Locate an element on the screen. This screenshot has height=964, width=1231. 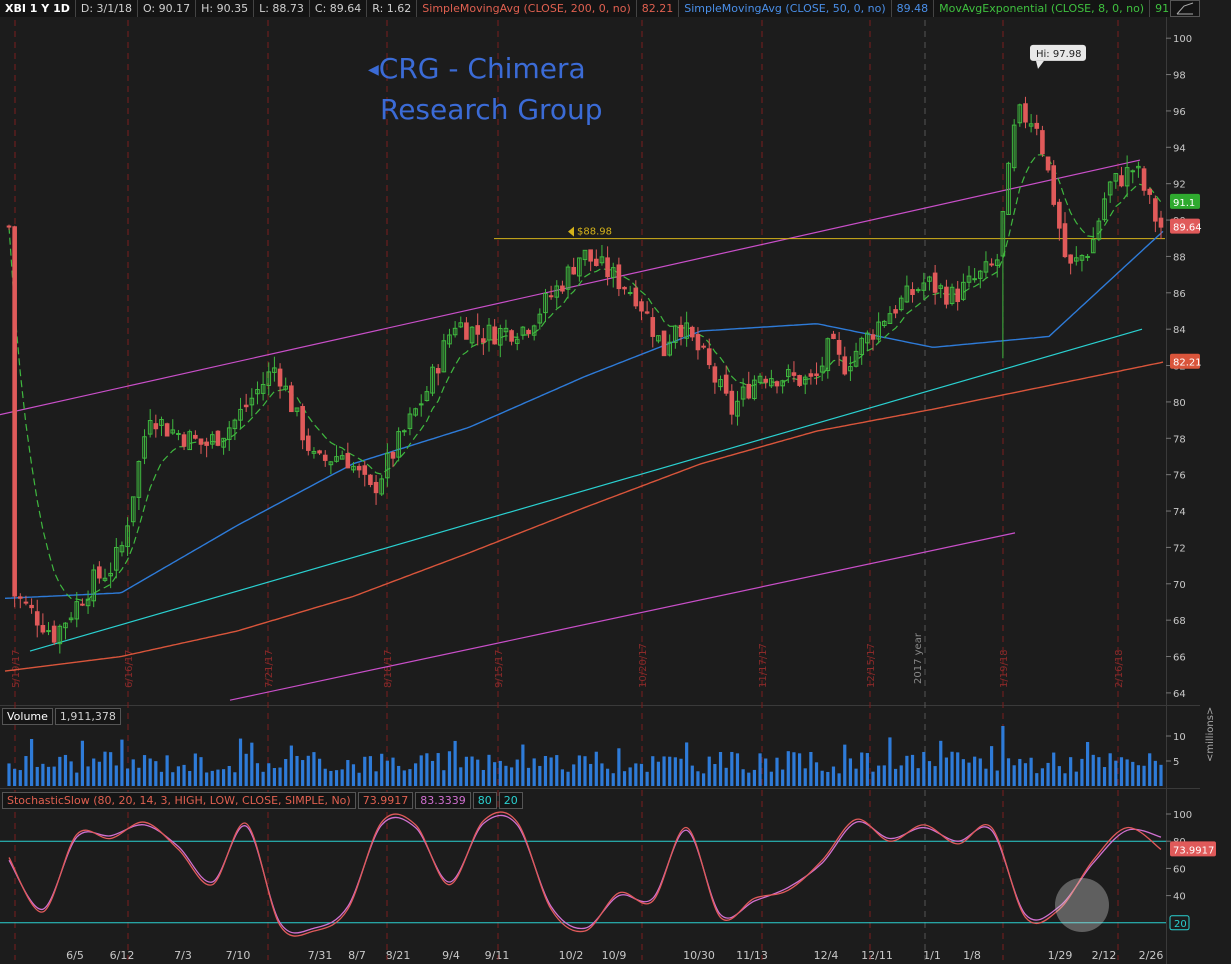
price-tick-label: 76 is located at coordinates (1179, 476).